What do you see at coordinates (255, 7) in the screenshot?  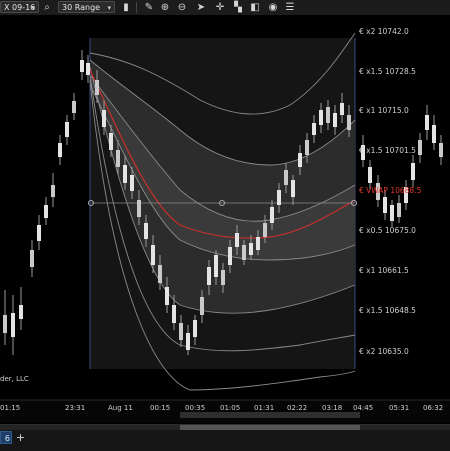 I see `strategy-icon: ◧` at bounding box center [255, 7].